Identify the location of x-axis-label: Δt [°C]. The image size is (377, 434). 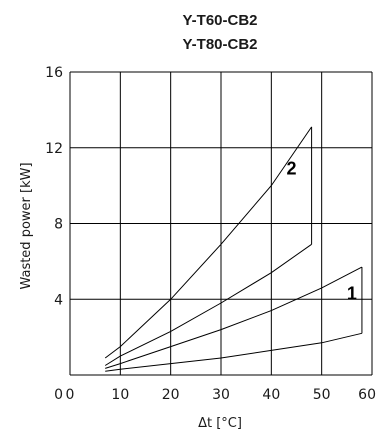
(220, 423).